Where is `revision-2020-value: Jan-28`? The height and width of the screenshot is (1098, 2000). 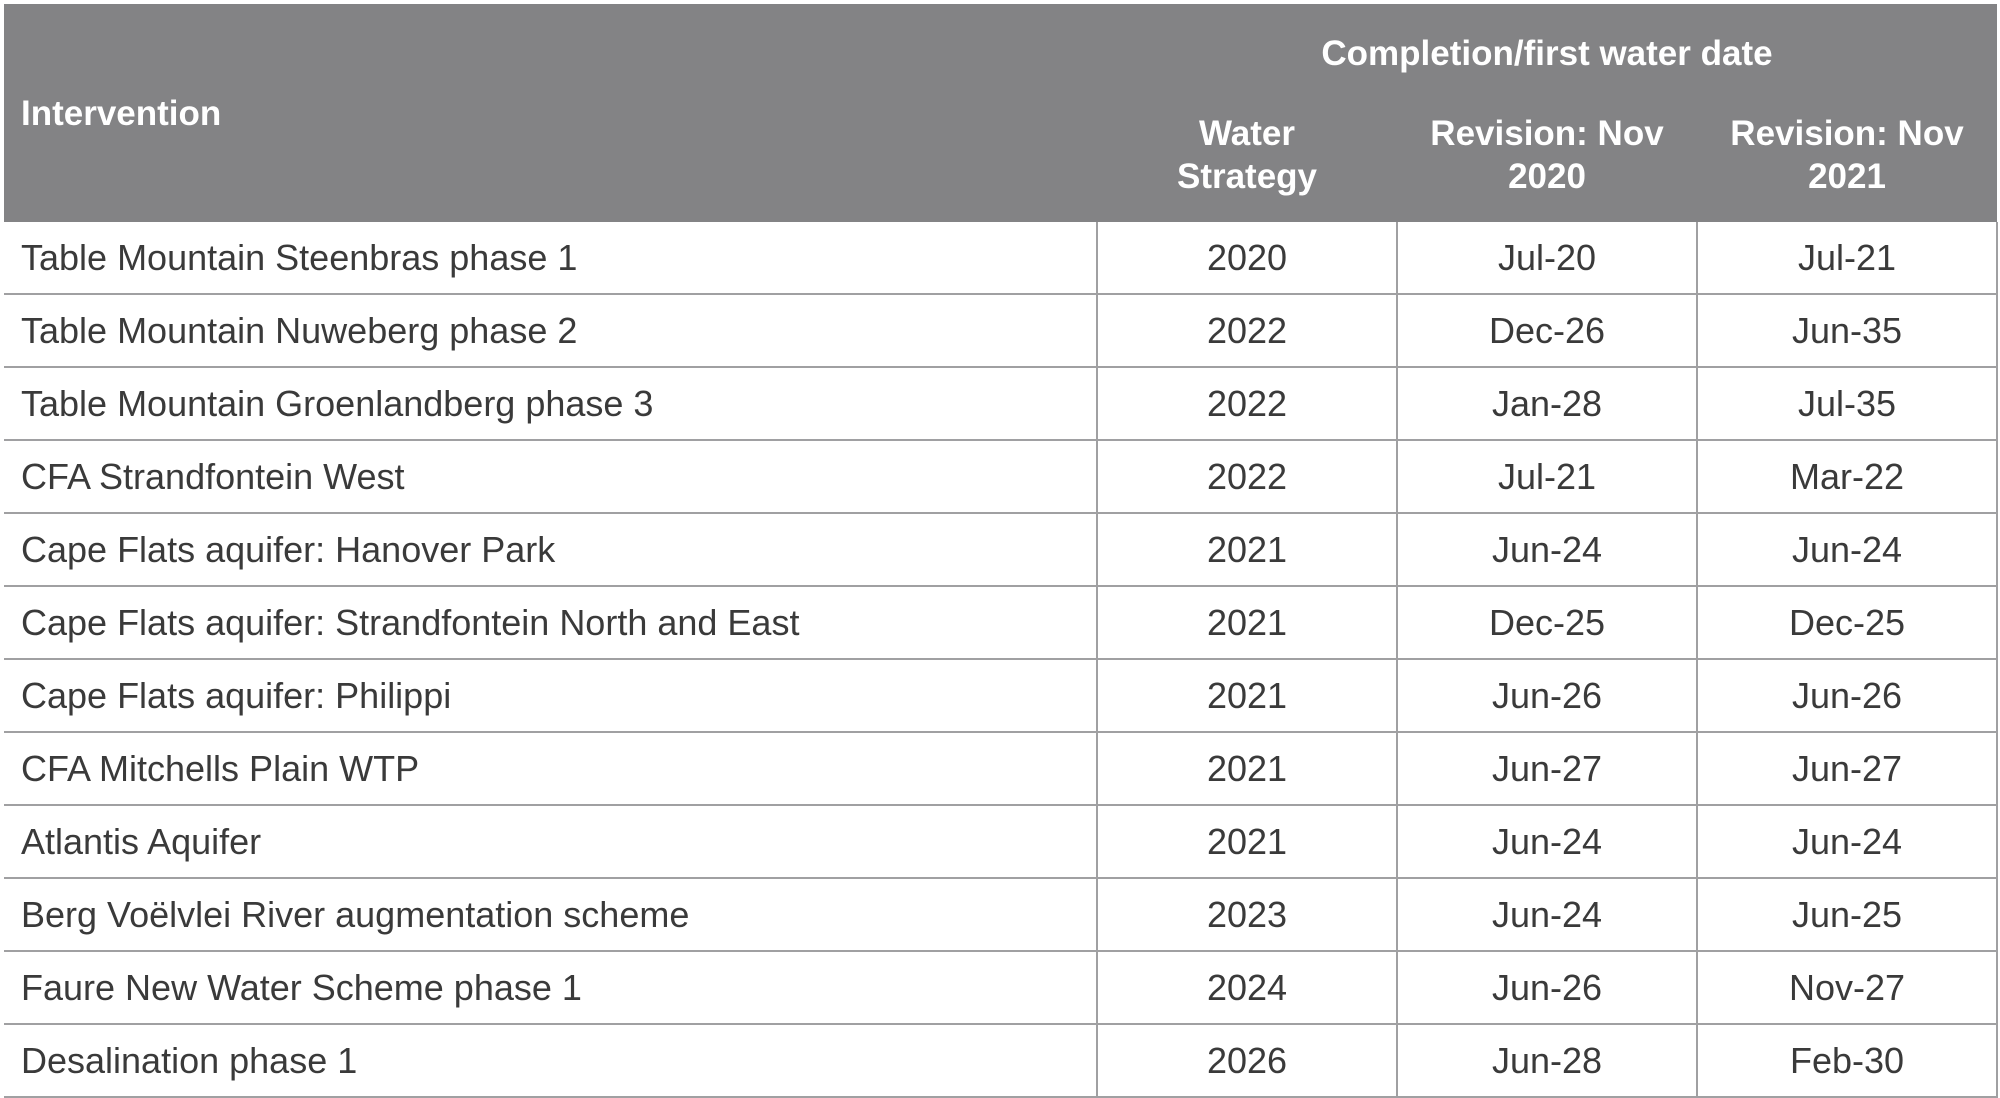 revision-2020-value: Jan-28 is located at coordinates (1547, 403).